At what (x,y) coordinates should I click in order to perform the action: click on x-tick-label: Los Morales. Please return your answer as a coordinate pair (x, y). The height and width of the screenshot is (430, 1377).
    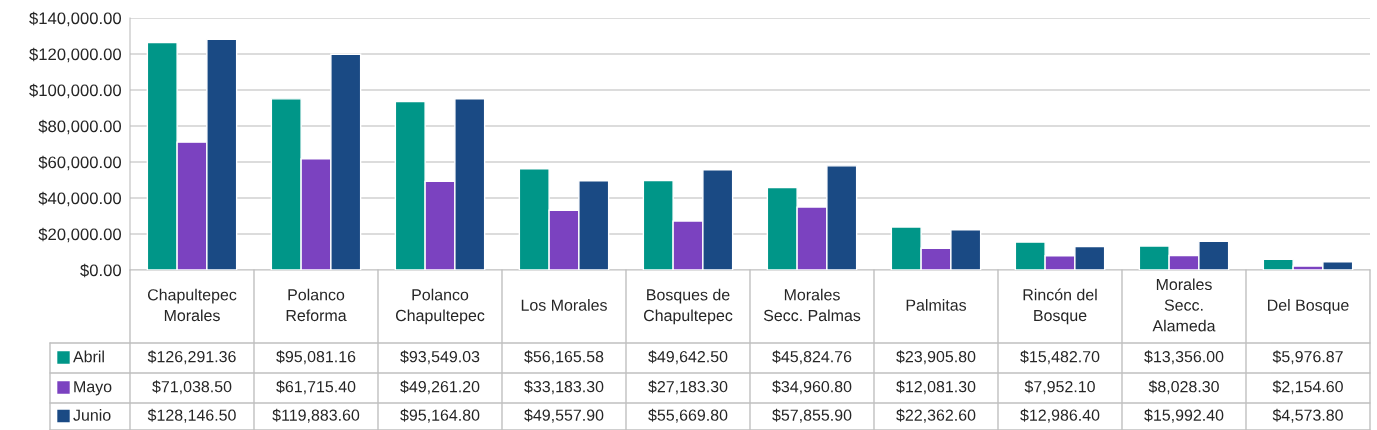
    Looking at the image, I should click on (564, 305).